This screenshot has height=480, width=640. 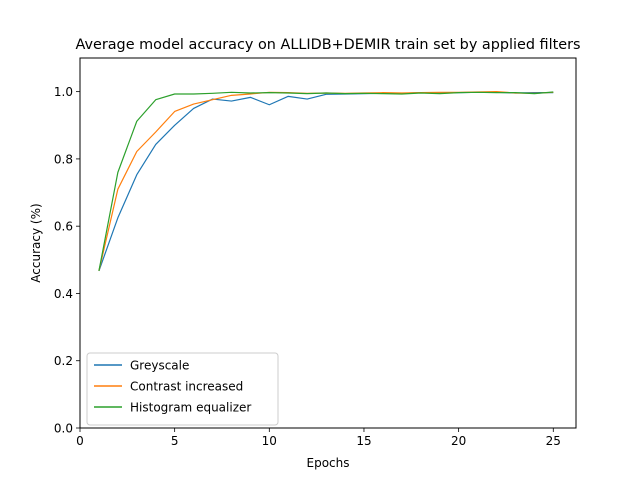 I want to click on y-tick-label: 1.0, so click(x=63, y=92).